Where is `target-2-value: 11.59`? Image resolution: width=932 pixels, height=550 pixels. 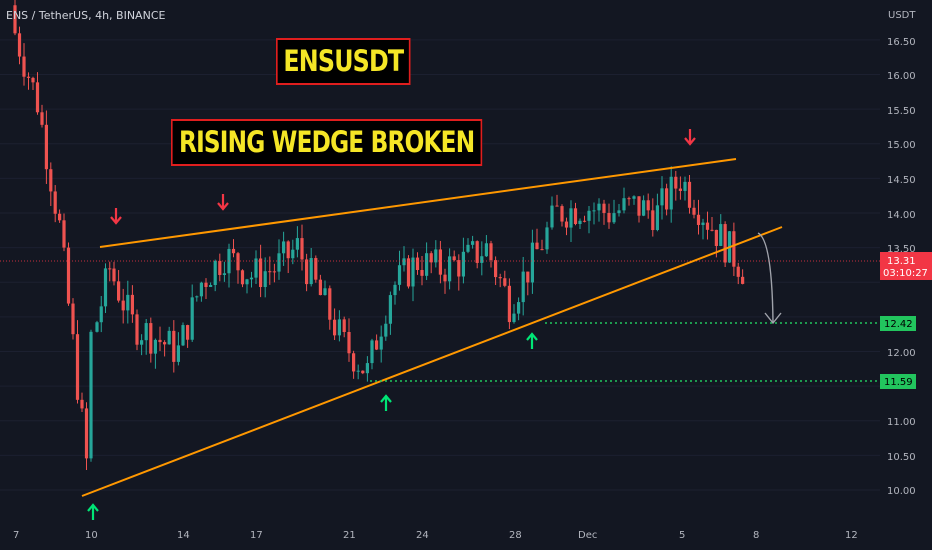 target-2-value: 11.59 is located at coordinates (898, 382).